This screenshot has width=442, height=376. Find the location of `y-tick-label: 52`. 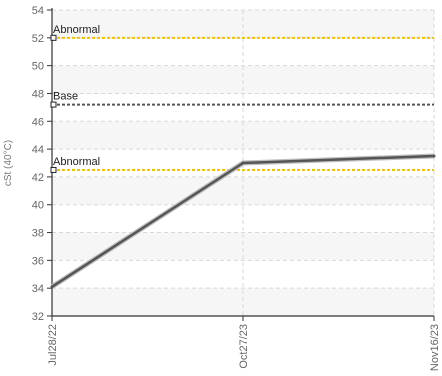

y-tick-label: 52 is located at coordinates (38, 39).